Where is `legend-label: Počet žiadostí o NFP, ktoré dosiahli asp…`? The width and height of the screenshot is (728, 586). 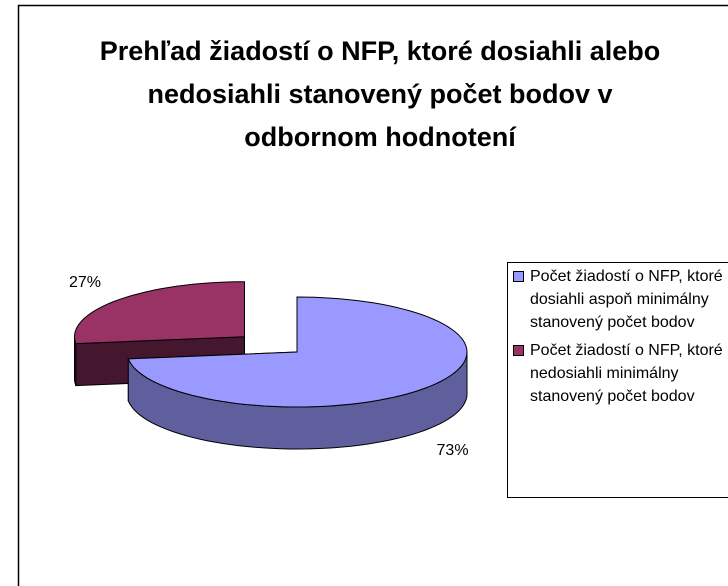
legend-label: Počet žiadostí o NFP, ktoré dosiahli asp… is located at coordinates (626, 299).